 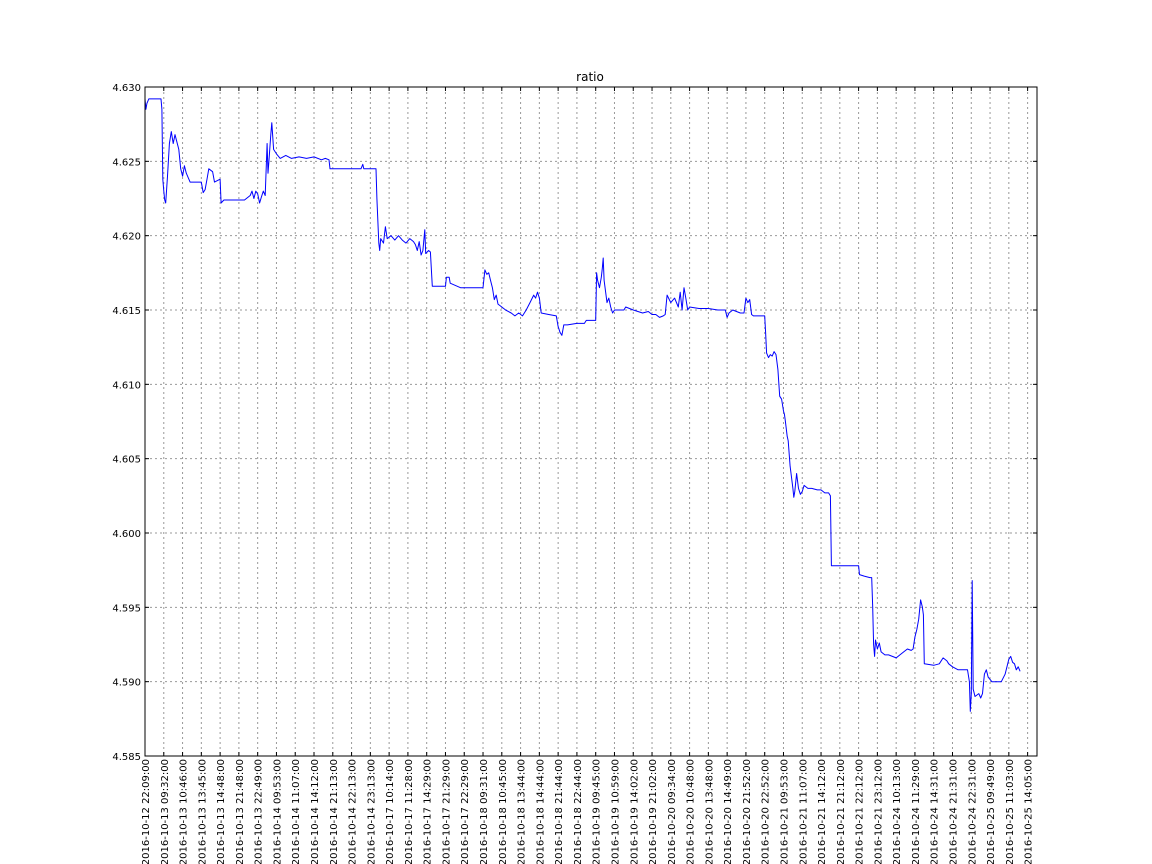 I want to click on y-tick-label: 4.600, so click(x=126, y=534).